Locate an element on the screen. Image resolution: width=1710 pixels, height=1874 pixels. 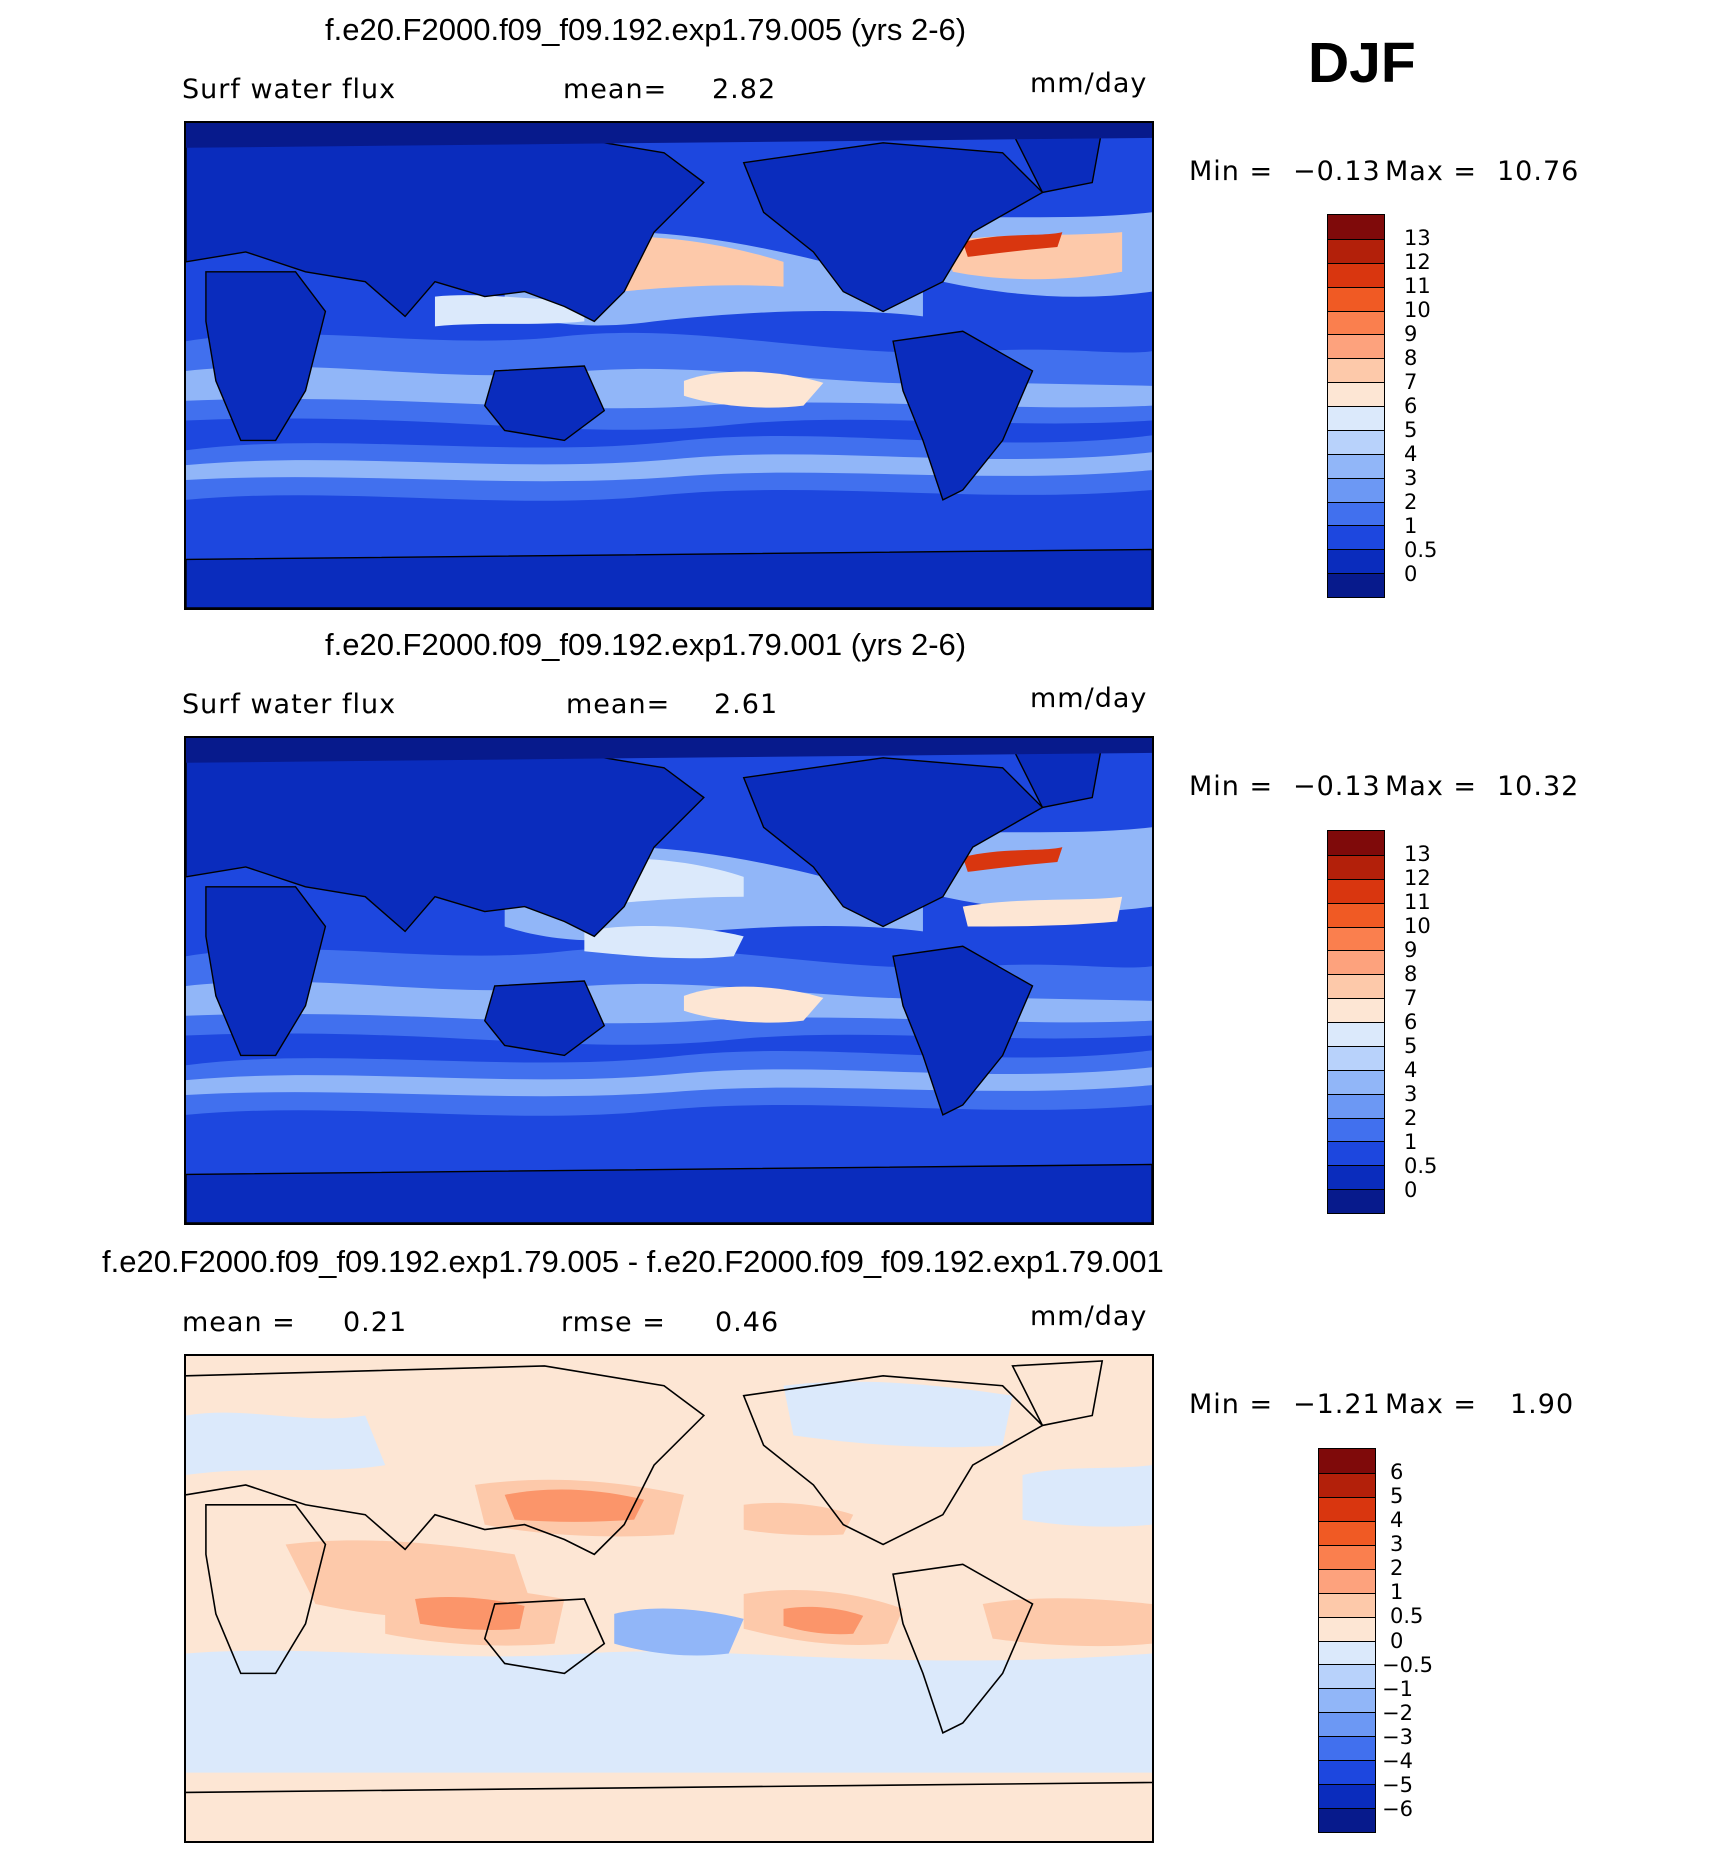
panel3-min-label: Min = is located at coordinates (1231, 1404).